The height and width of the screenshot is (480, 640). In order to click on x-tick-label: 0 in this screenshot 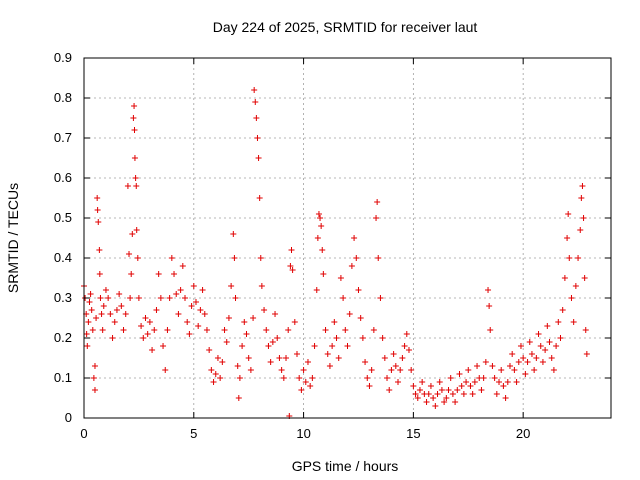, I will do `click(83, 433)`.